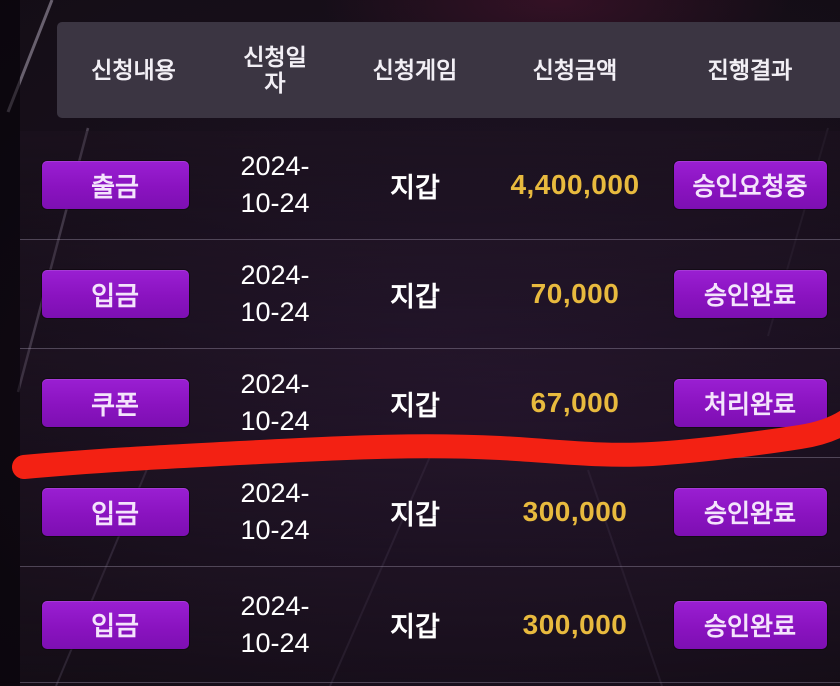 Image resolution: width=840 pixels, height=686 pixels. I want to click on column-header-result: 진행결과, so click(750, 69).